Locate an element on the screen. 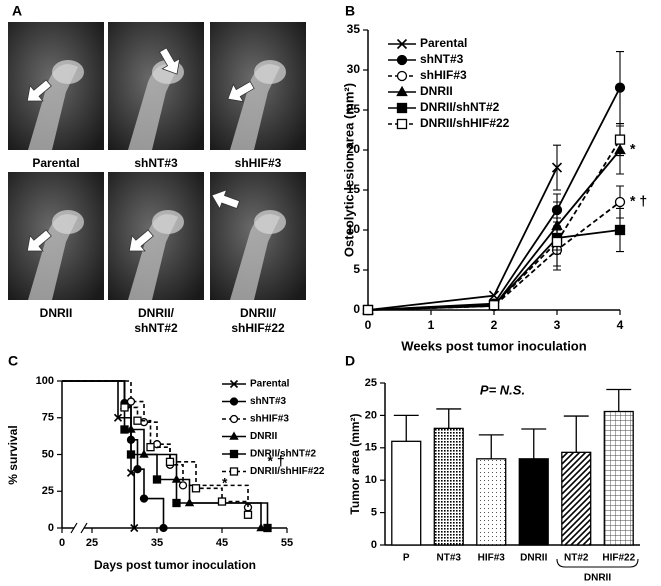 This screenshot has width=661, height=586. group-label: DNRII is located at coordinates (597, 578).